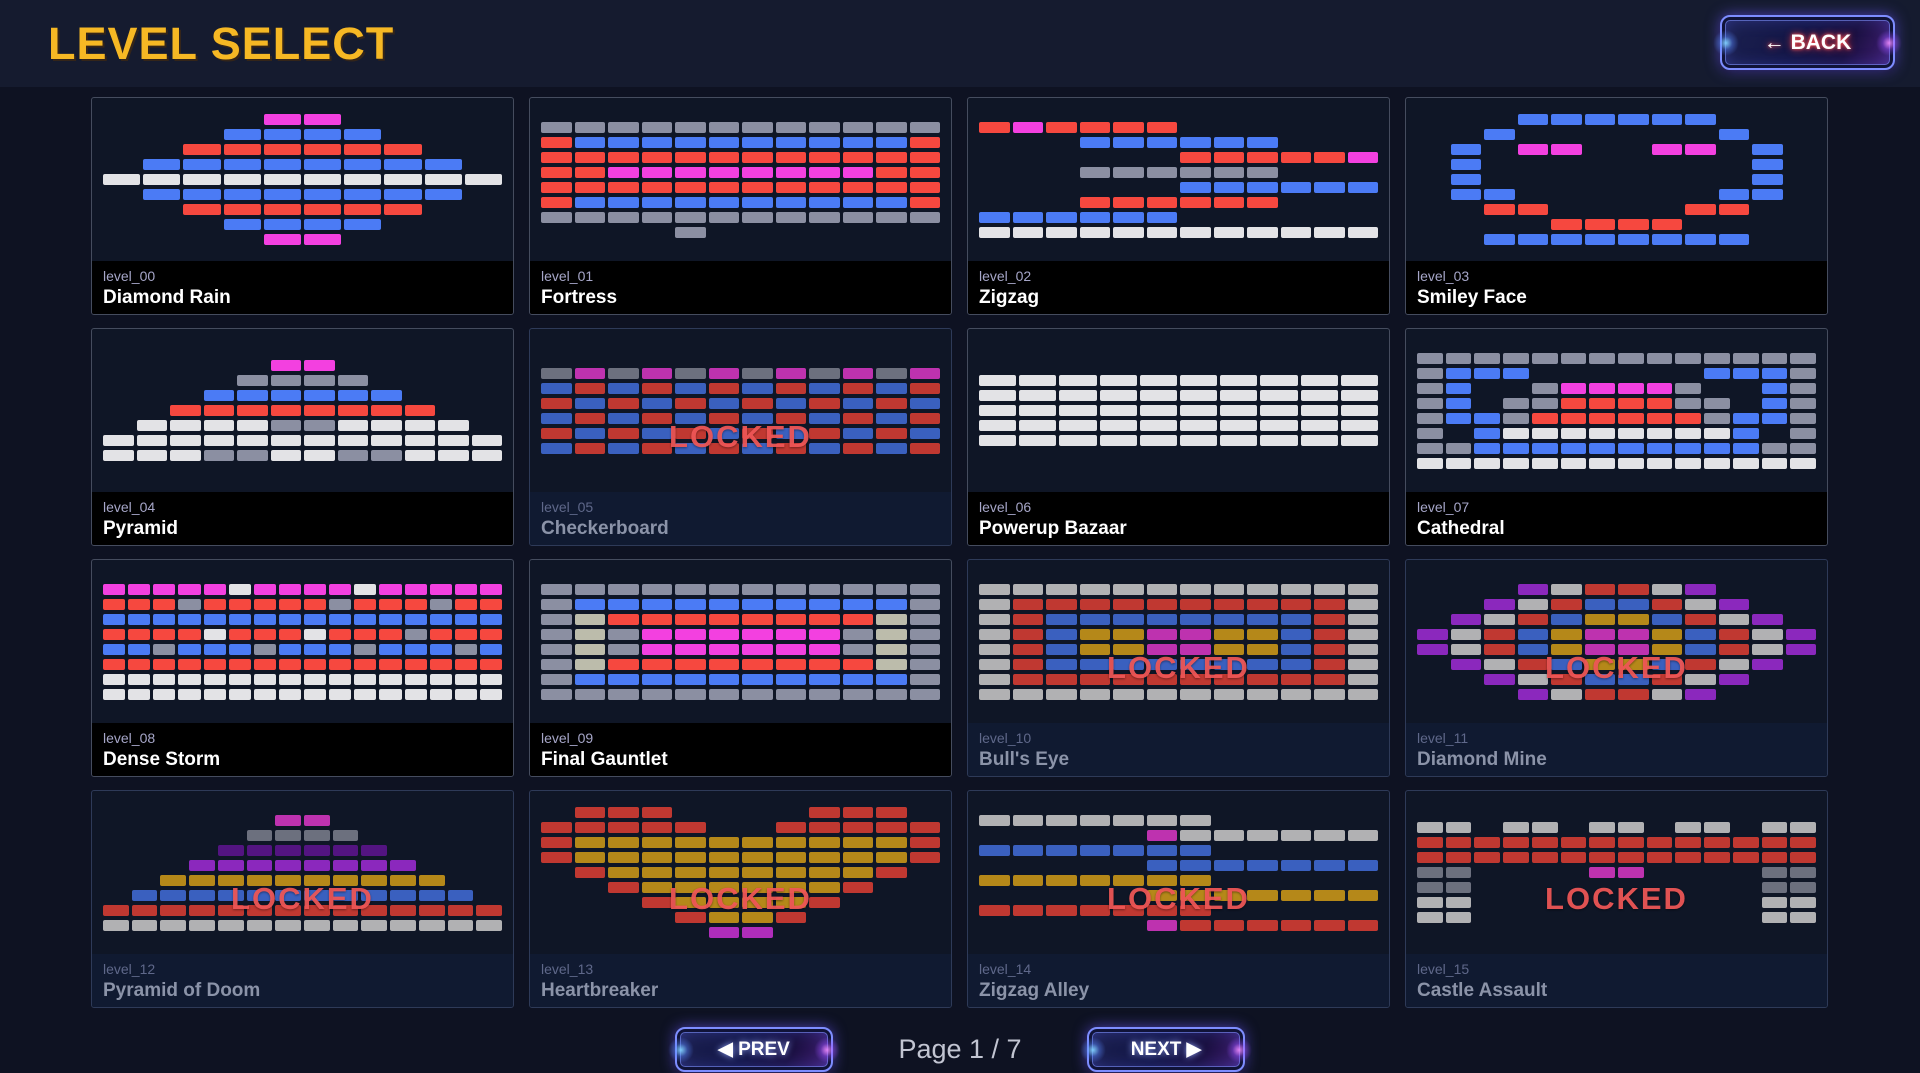 This screenshot has width=1920, height=1073. I want to click on level-card-level_09: level_09 Final Gauntlet, so click(740, 668).